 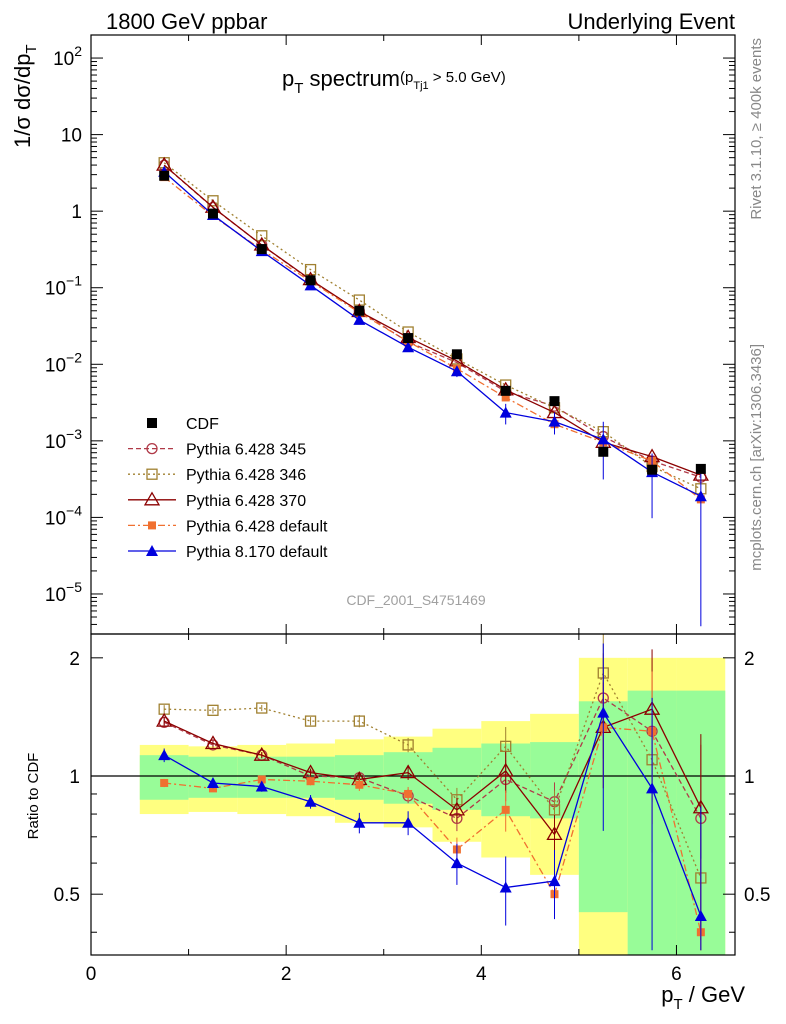 I want to click on x-tick-label: 2, so click(x=286, y=974).